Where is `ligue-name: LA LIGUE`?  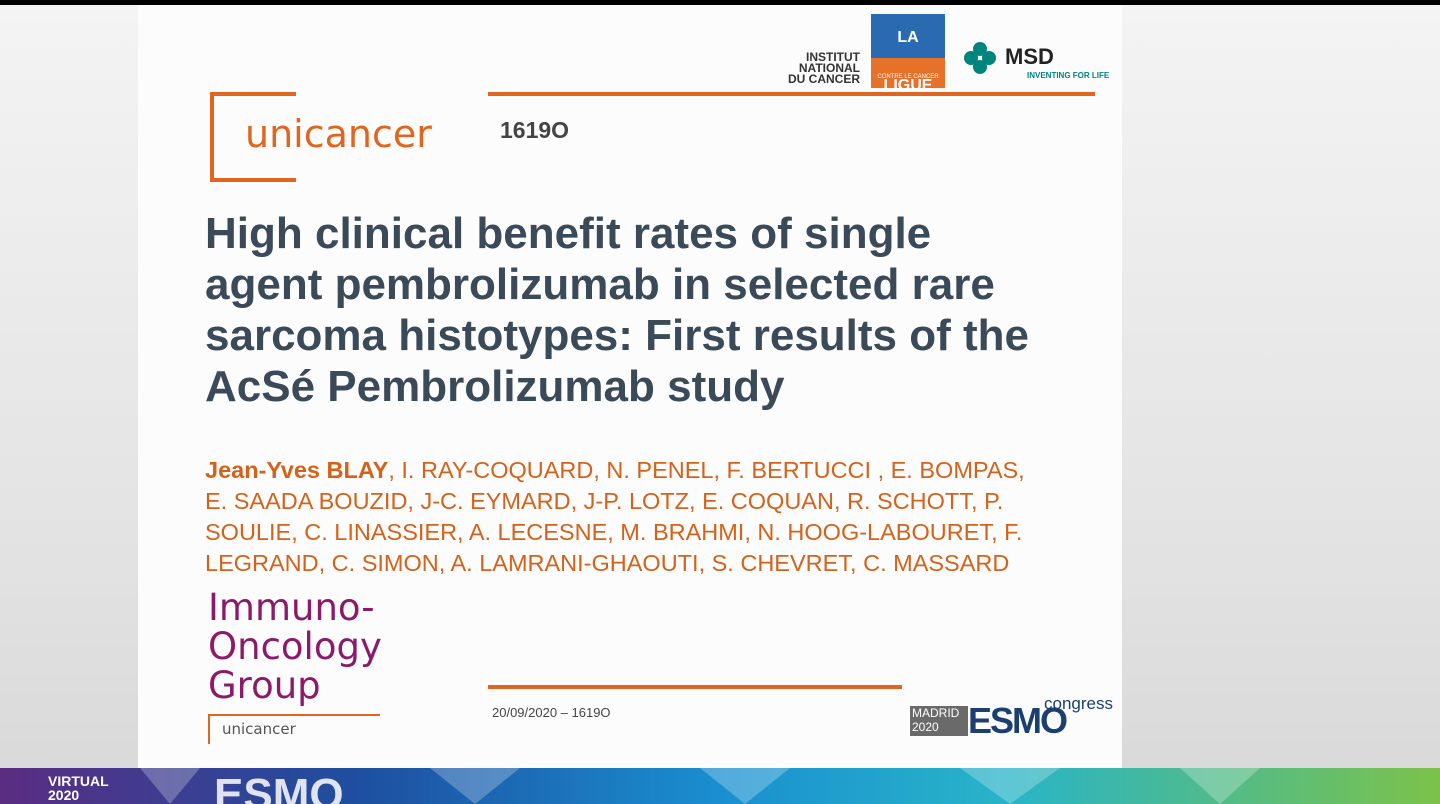 ligue-name: LA LIGUE is located at coordinates (908, 54).